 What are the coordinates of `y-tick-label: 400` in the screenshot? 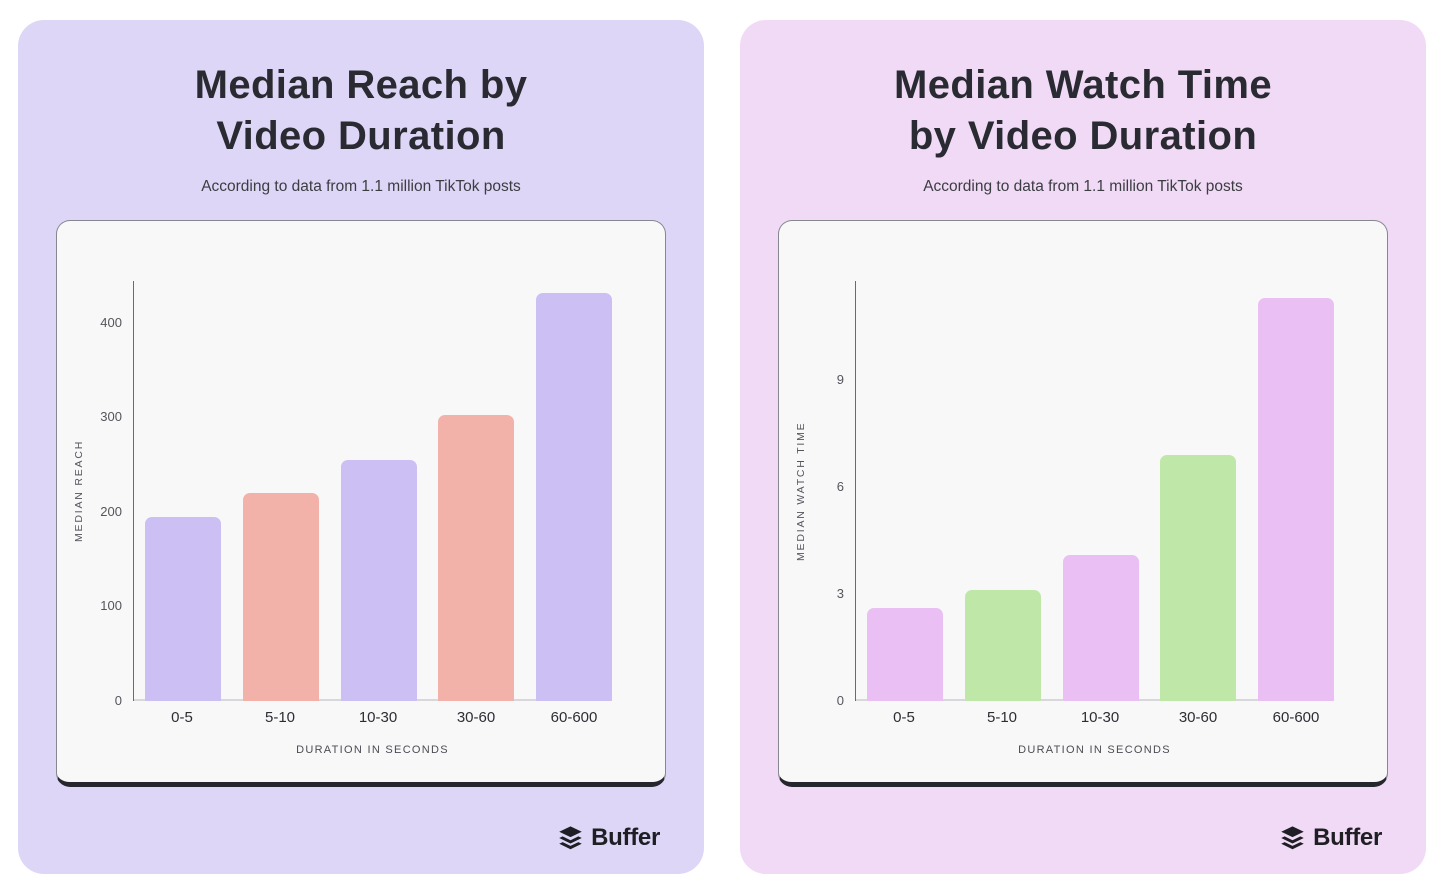 It's located at (111, 323).